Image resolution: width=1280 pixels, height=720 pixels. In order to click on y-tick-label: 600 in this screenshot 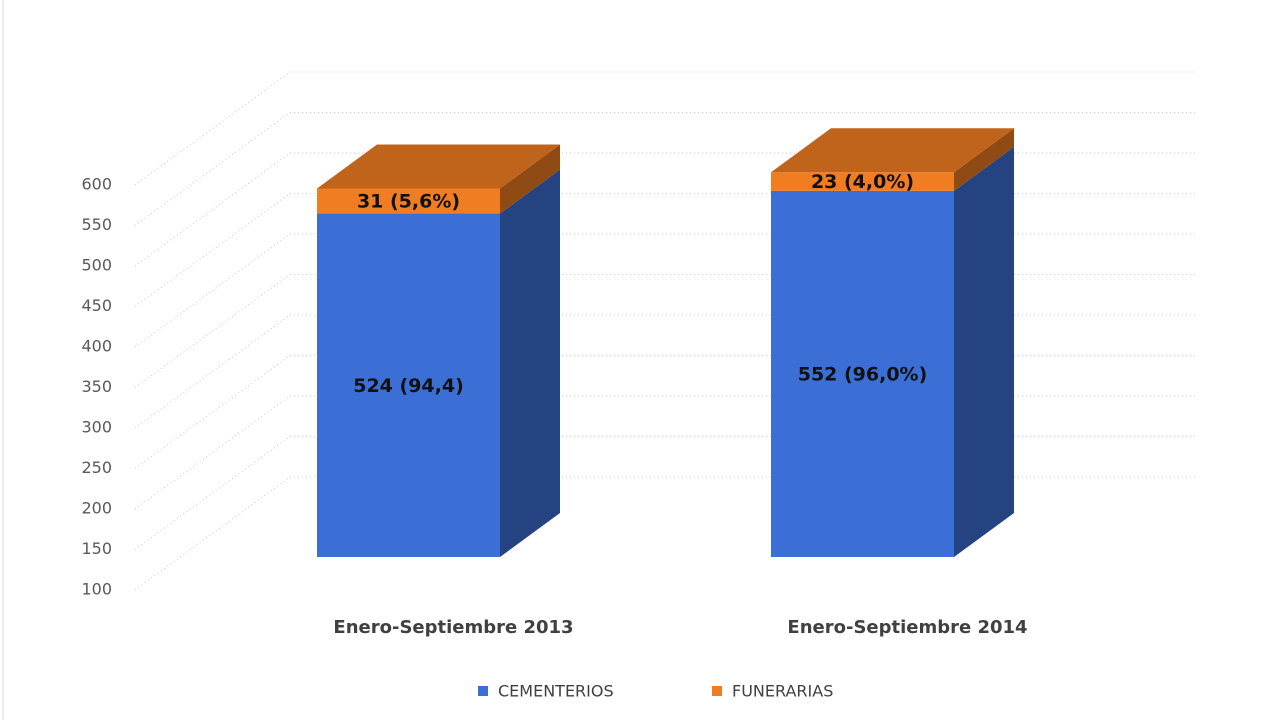, I will do `click(96, 184)`.